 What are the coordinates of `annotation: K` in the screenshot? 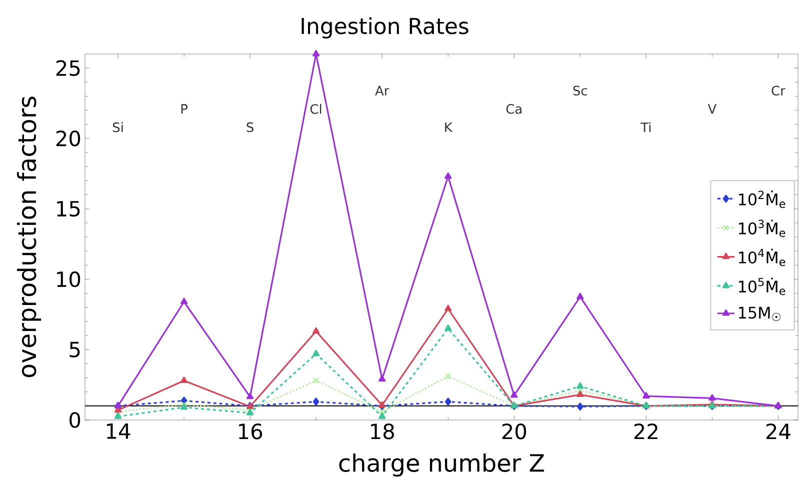 It's located at (449, 127).